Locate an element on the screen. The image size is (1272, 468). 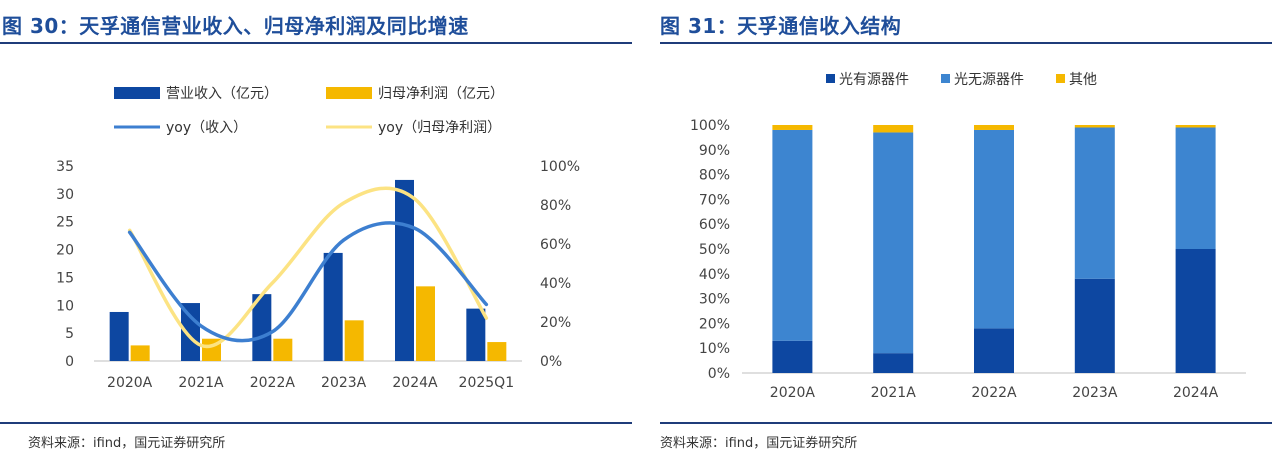
y-left-tick-label: 35 is located at coordinates (65, 167).